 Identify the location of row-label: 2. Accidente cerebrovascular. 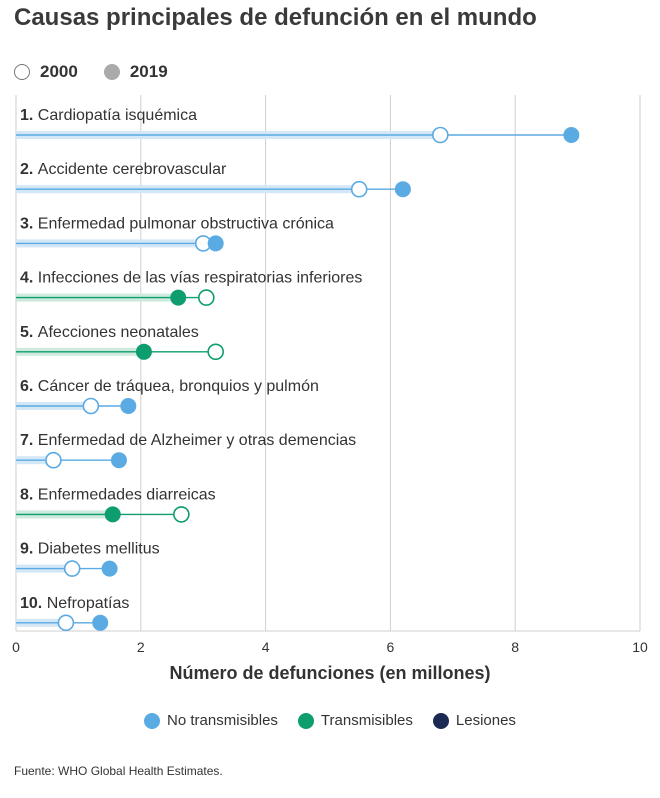
(123, 169).